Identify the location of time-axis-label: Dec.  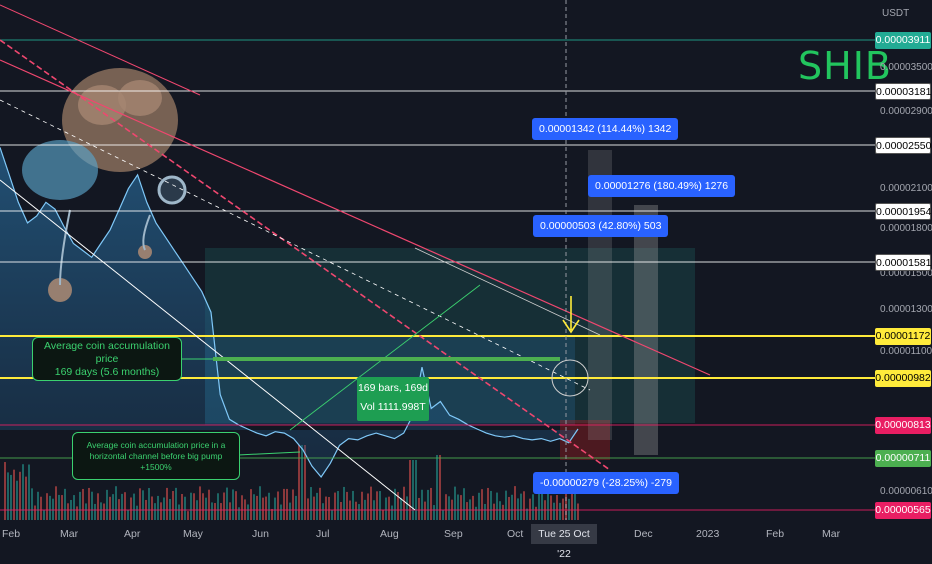
(643, 534).